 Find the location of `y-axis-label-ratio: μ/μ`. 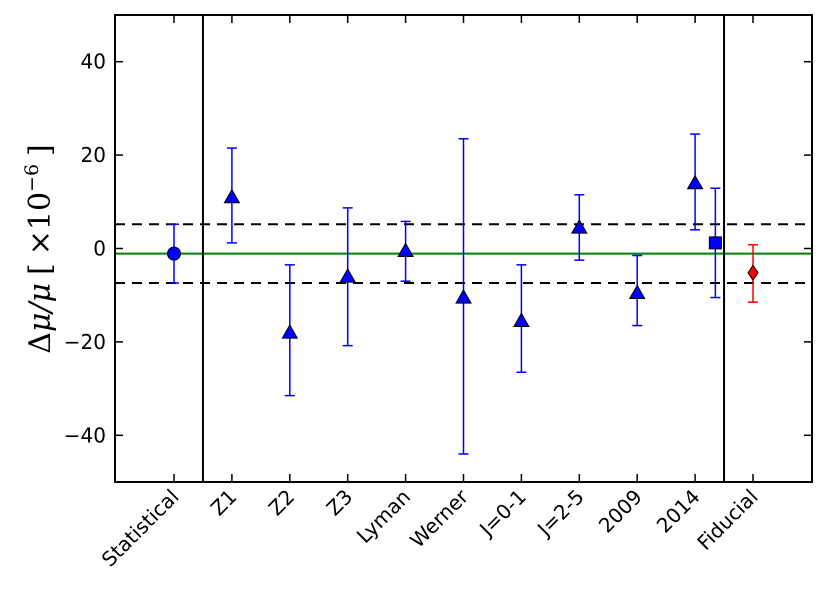

y-axis-label-ratio: μ/μ is located at coordinates (40, 307).